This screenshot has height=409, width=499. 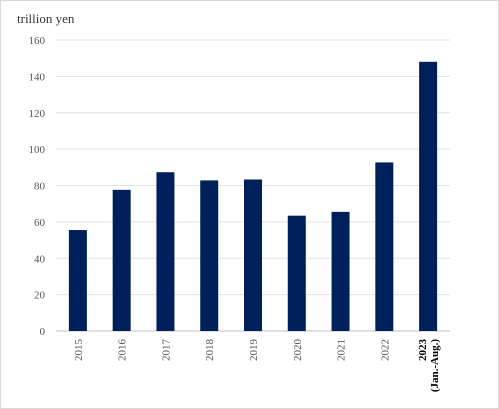 I want to click on y-tick-label: 160, so click(x=37, y=41).